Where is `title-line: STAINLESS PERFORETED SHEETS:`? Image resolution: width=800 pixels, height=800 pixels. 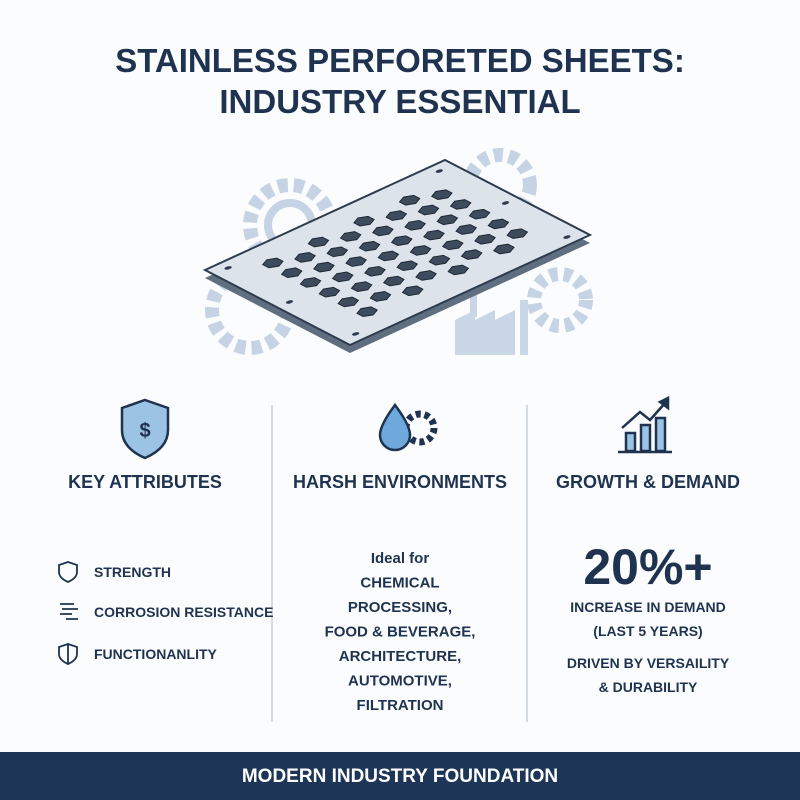 title-line: STAINLESS PERFORETED SHEETS: is located at coordinates (400, 60).